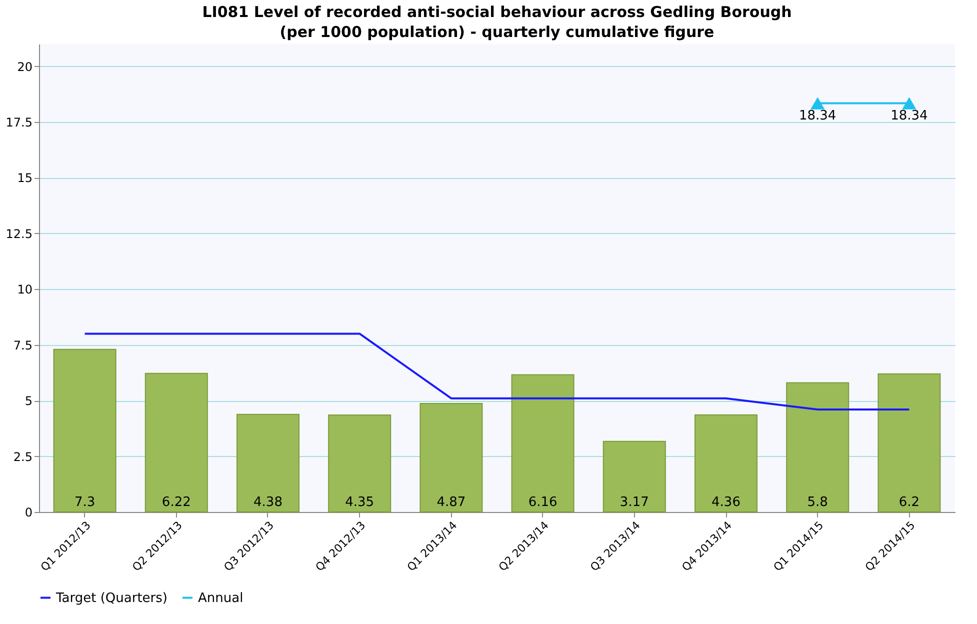 The image size is (977, 624). What do you see at coordinates (726, 502) in the screenshot?
I see `data-label: 4.36` at bounding box center [726, 502].